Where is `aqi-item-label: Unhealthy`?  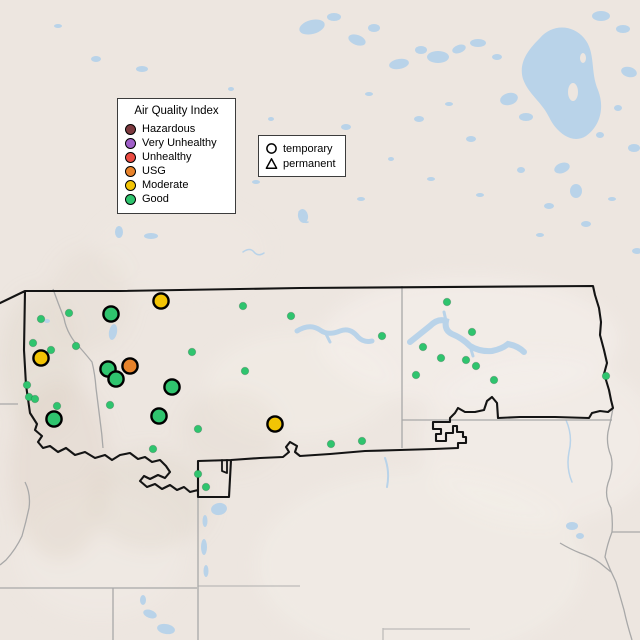
aqi-item-label: Unhealthy is located at coordinates (167, 157).